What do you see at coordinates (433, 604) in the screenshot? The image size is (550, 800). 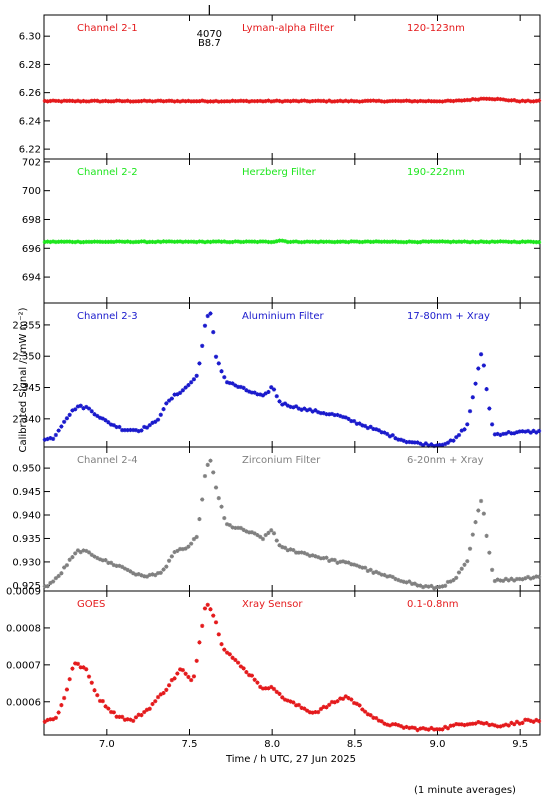 I see `panel-band-label: 0.1-0.8nm` at bounding box center [433, 604].